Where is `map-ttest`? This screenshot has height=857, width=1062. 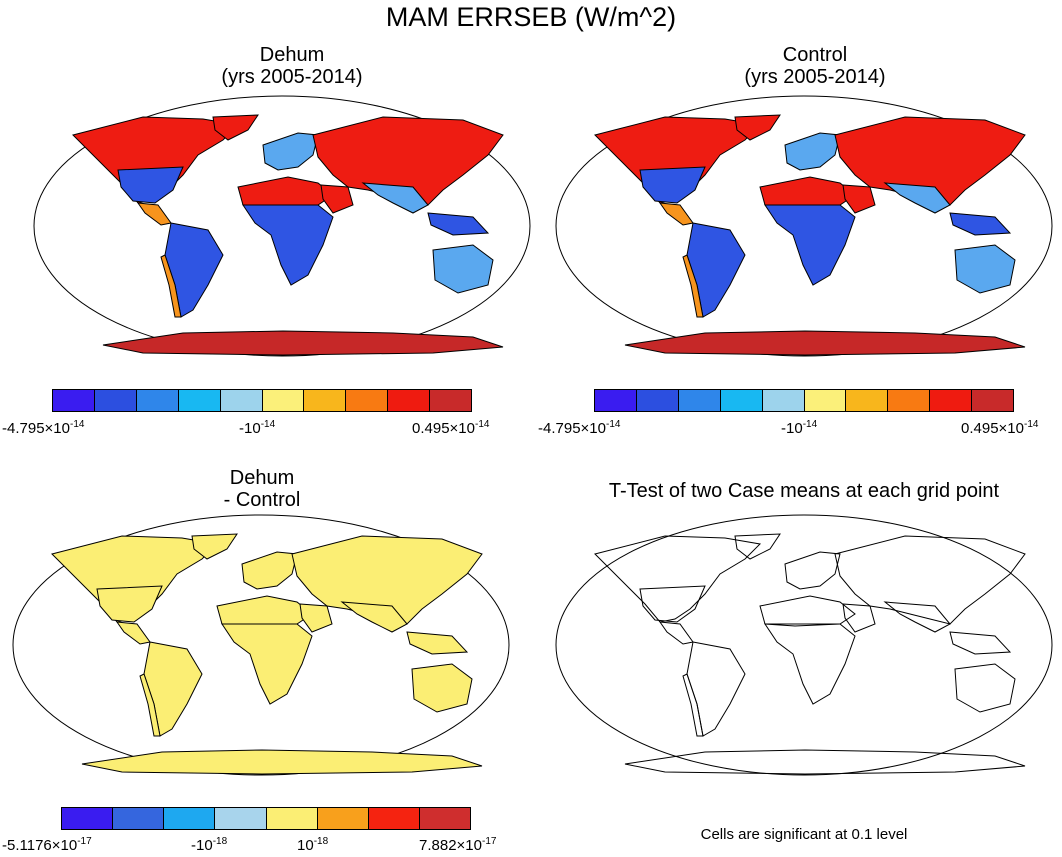 map-ttest is located at coordinates (804, 645).